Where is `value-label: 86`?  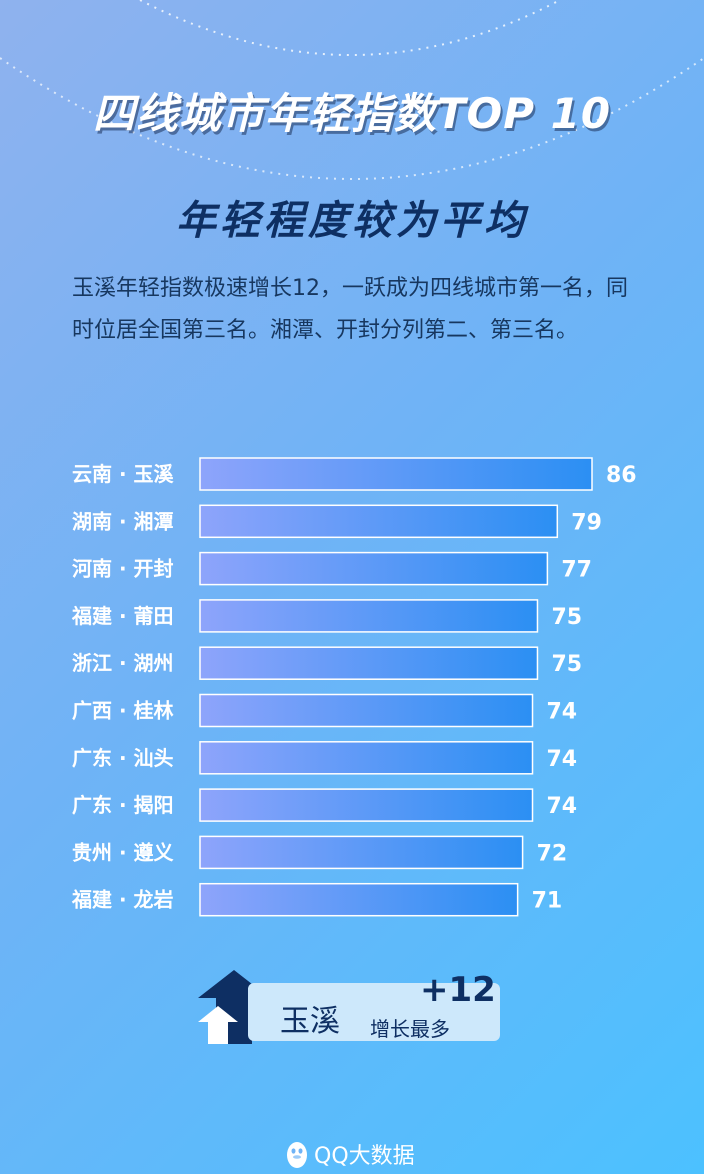 value-label: 86 is located at coordinates (621, 475).